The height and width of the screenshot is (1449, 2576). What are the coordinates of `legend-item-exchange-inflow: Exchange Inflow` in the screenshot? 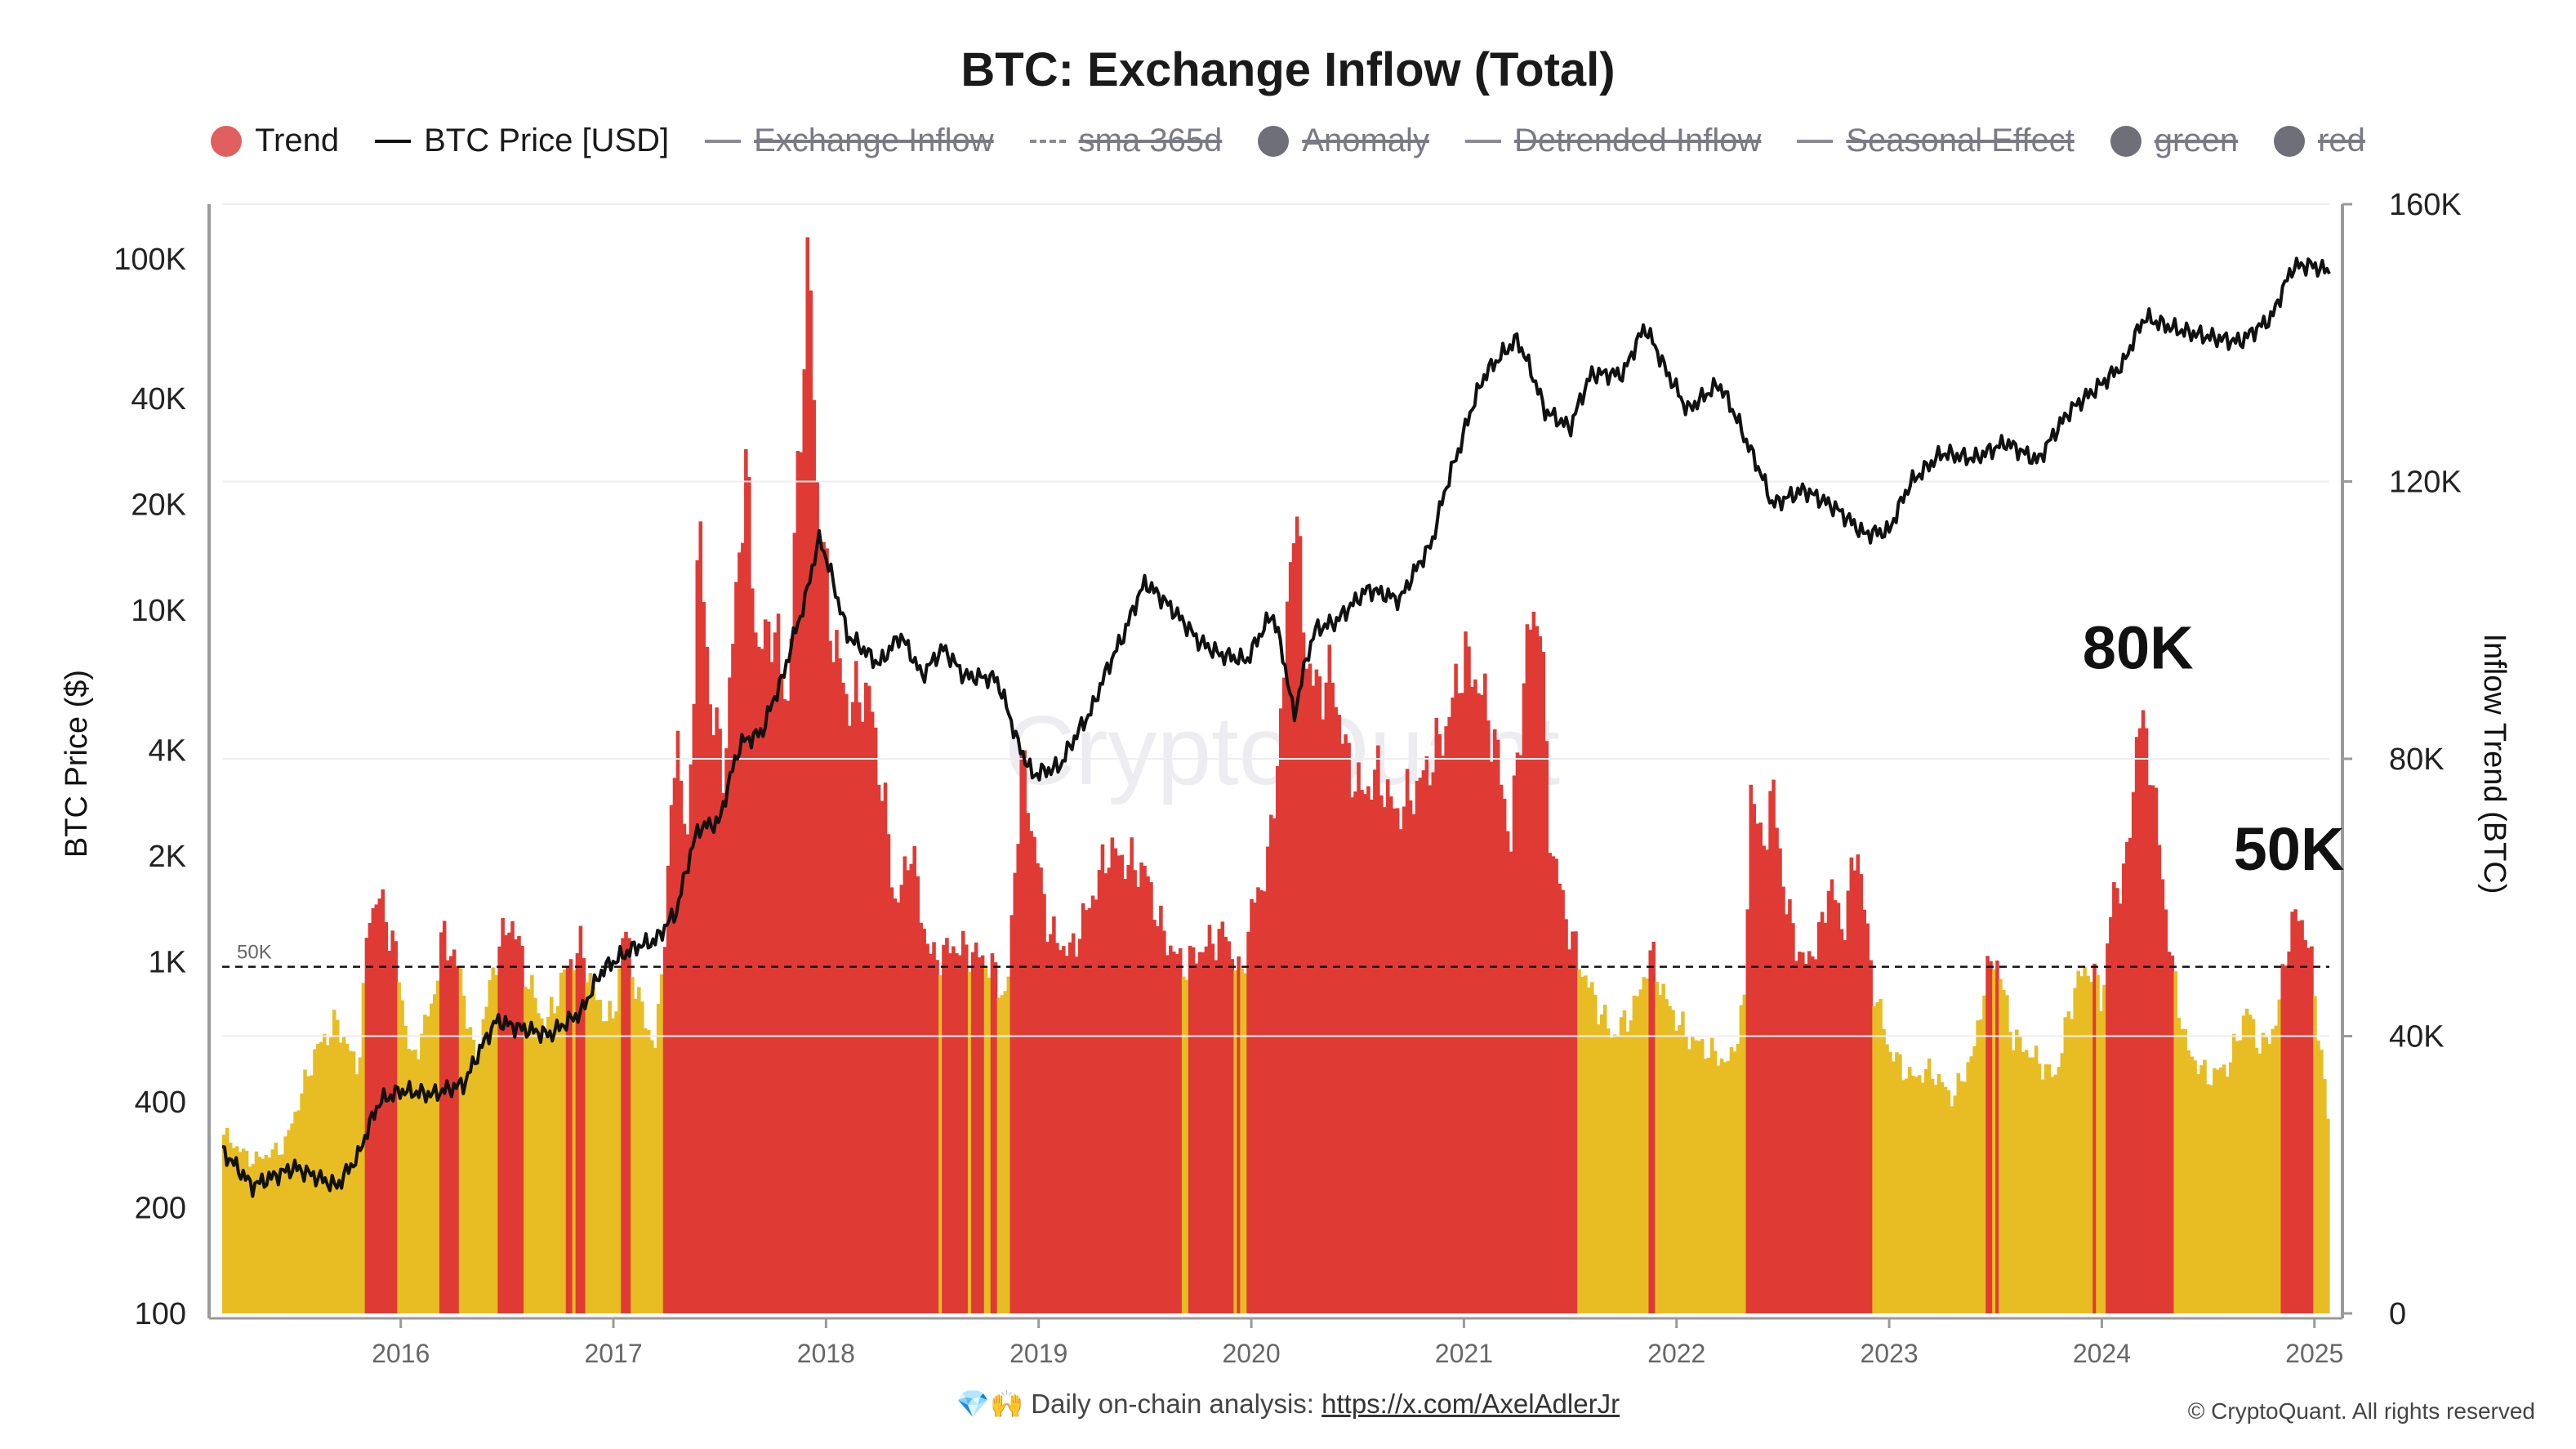 It's located at (849, 141).